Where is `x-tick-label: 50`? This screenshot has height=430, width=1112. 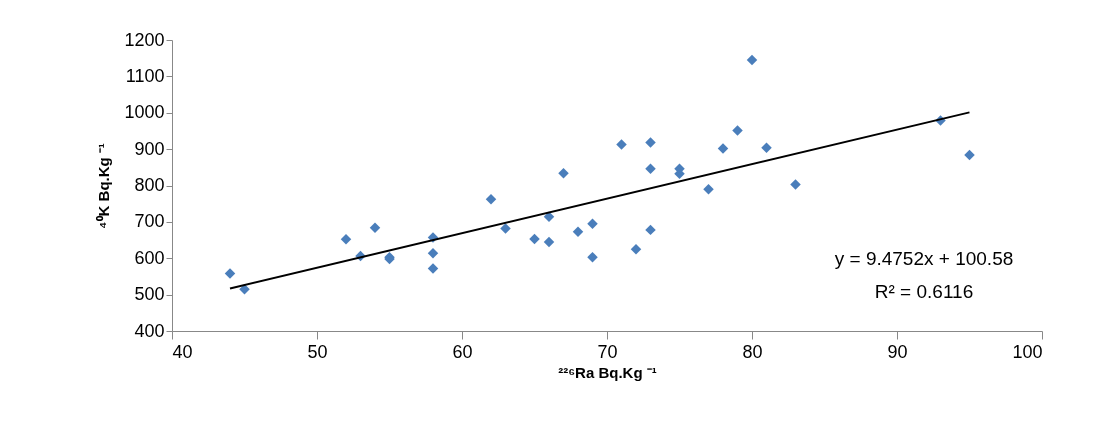
x-tick-label: 50 is located at coordinates (317, 351).